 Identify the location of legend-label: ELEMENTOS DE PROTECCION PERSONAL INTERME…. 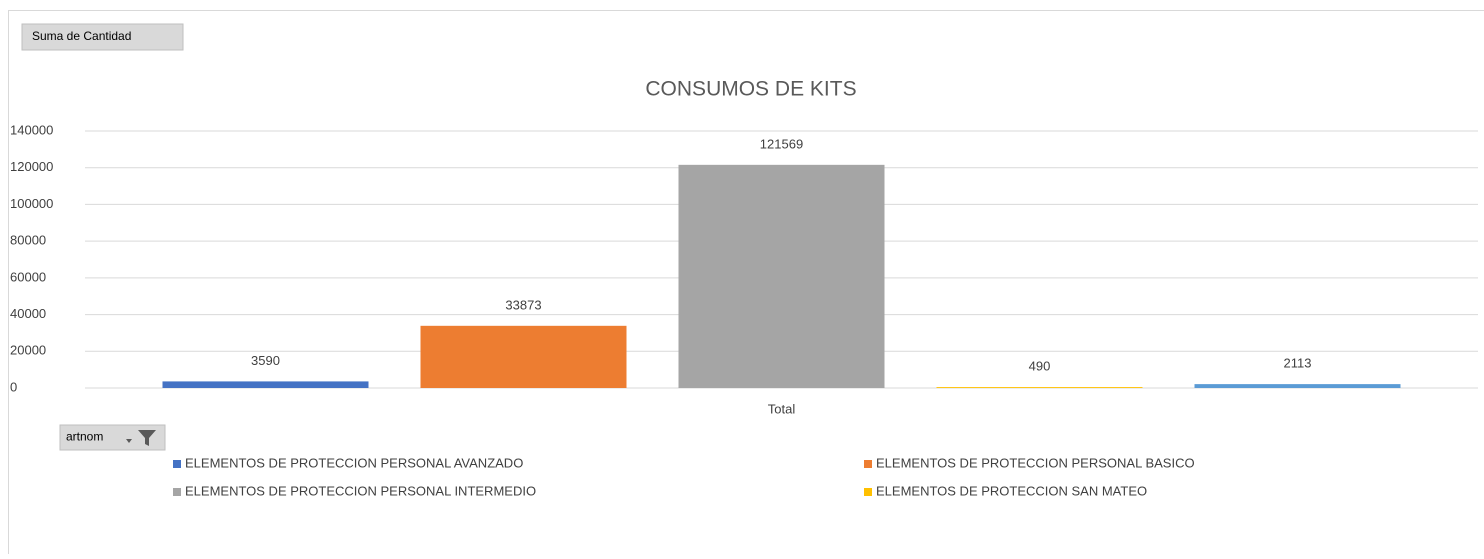
(360, 490).